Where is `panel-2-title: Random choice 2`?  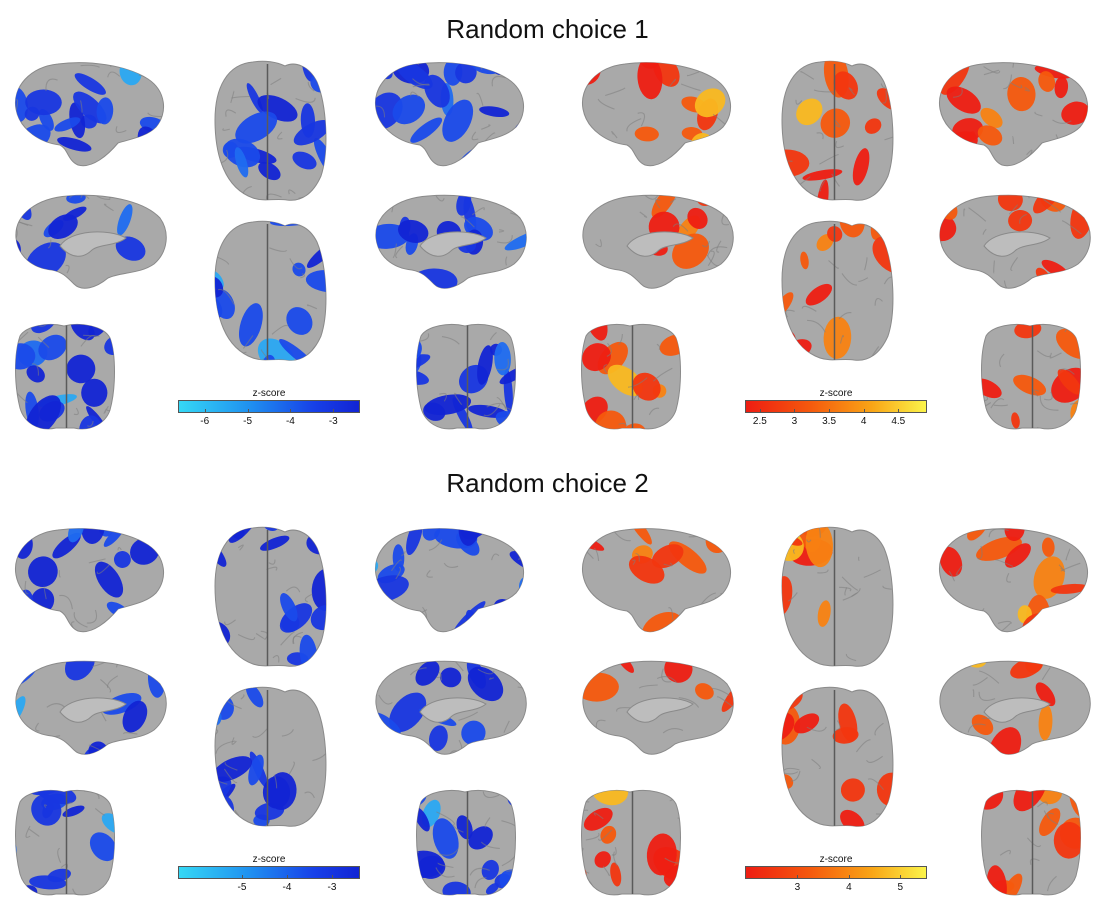
panel-2-title: Random choice 2 is located at coordinates (547, 483).